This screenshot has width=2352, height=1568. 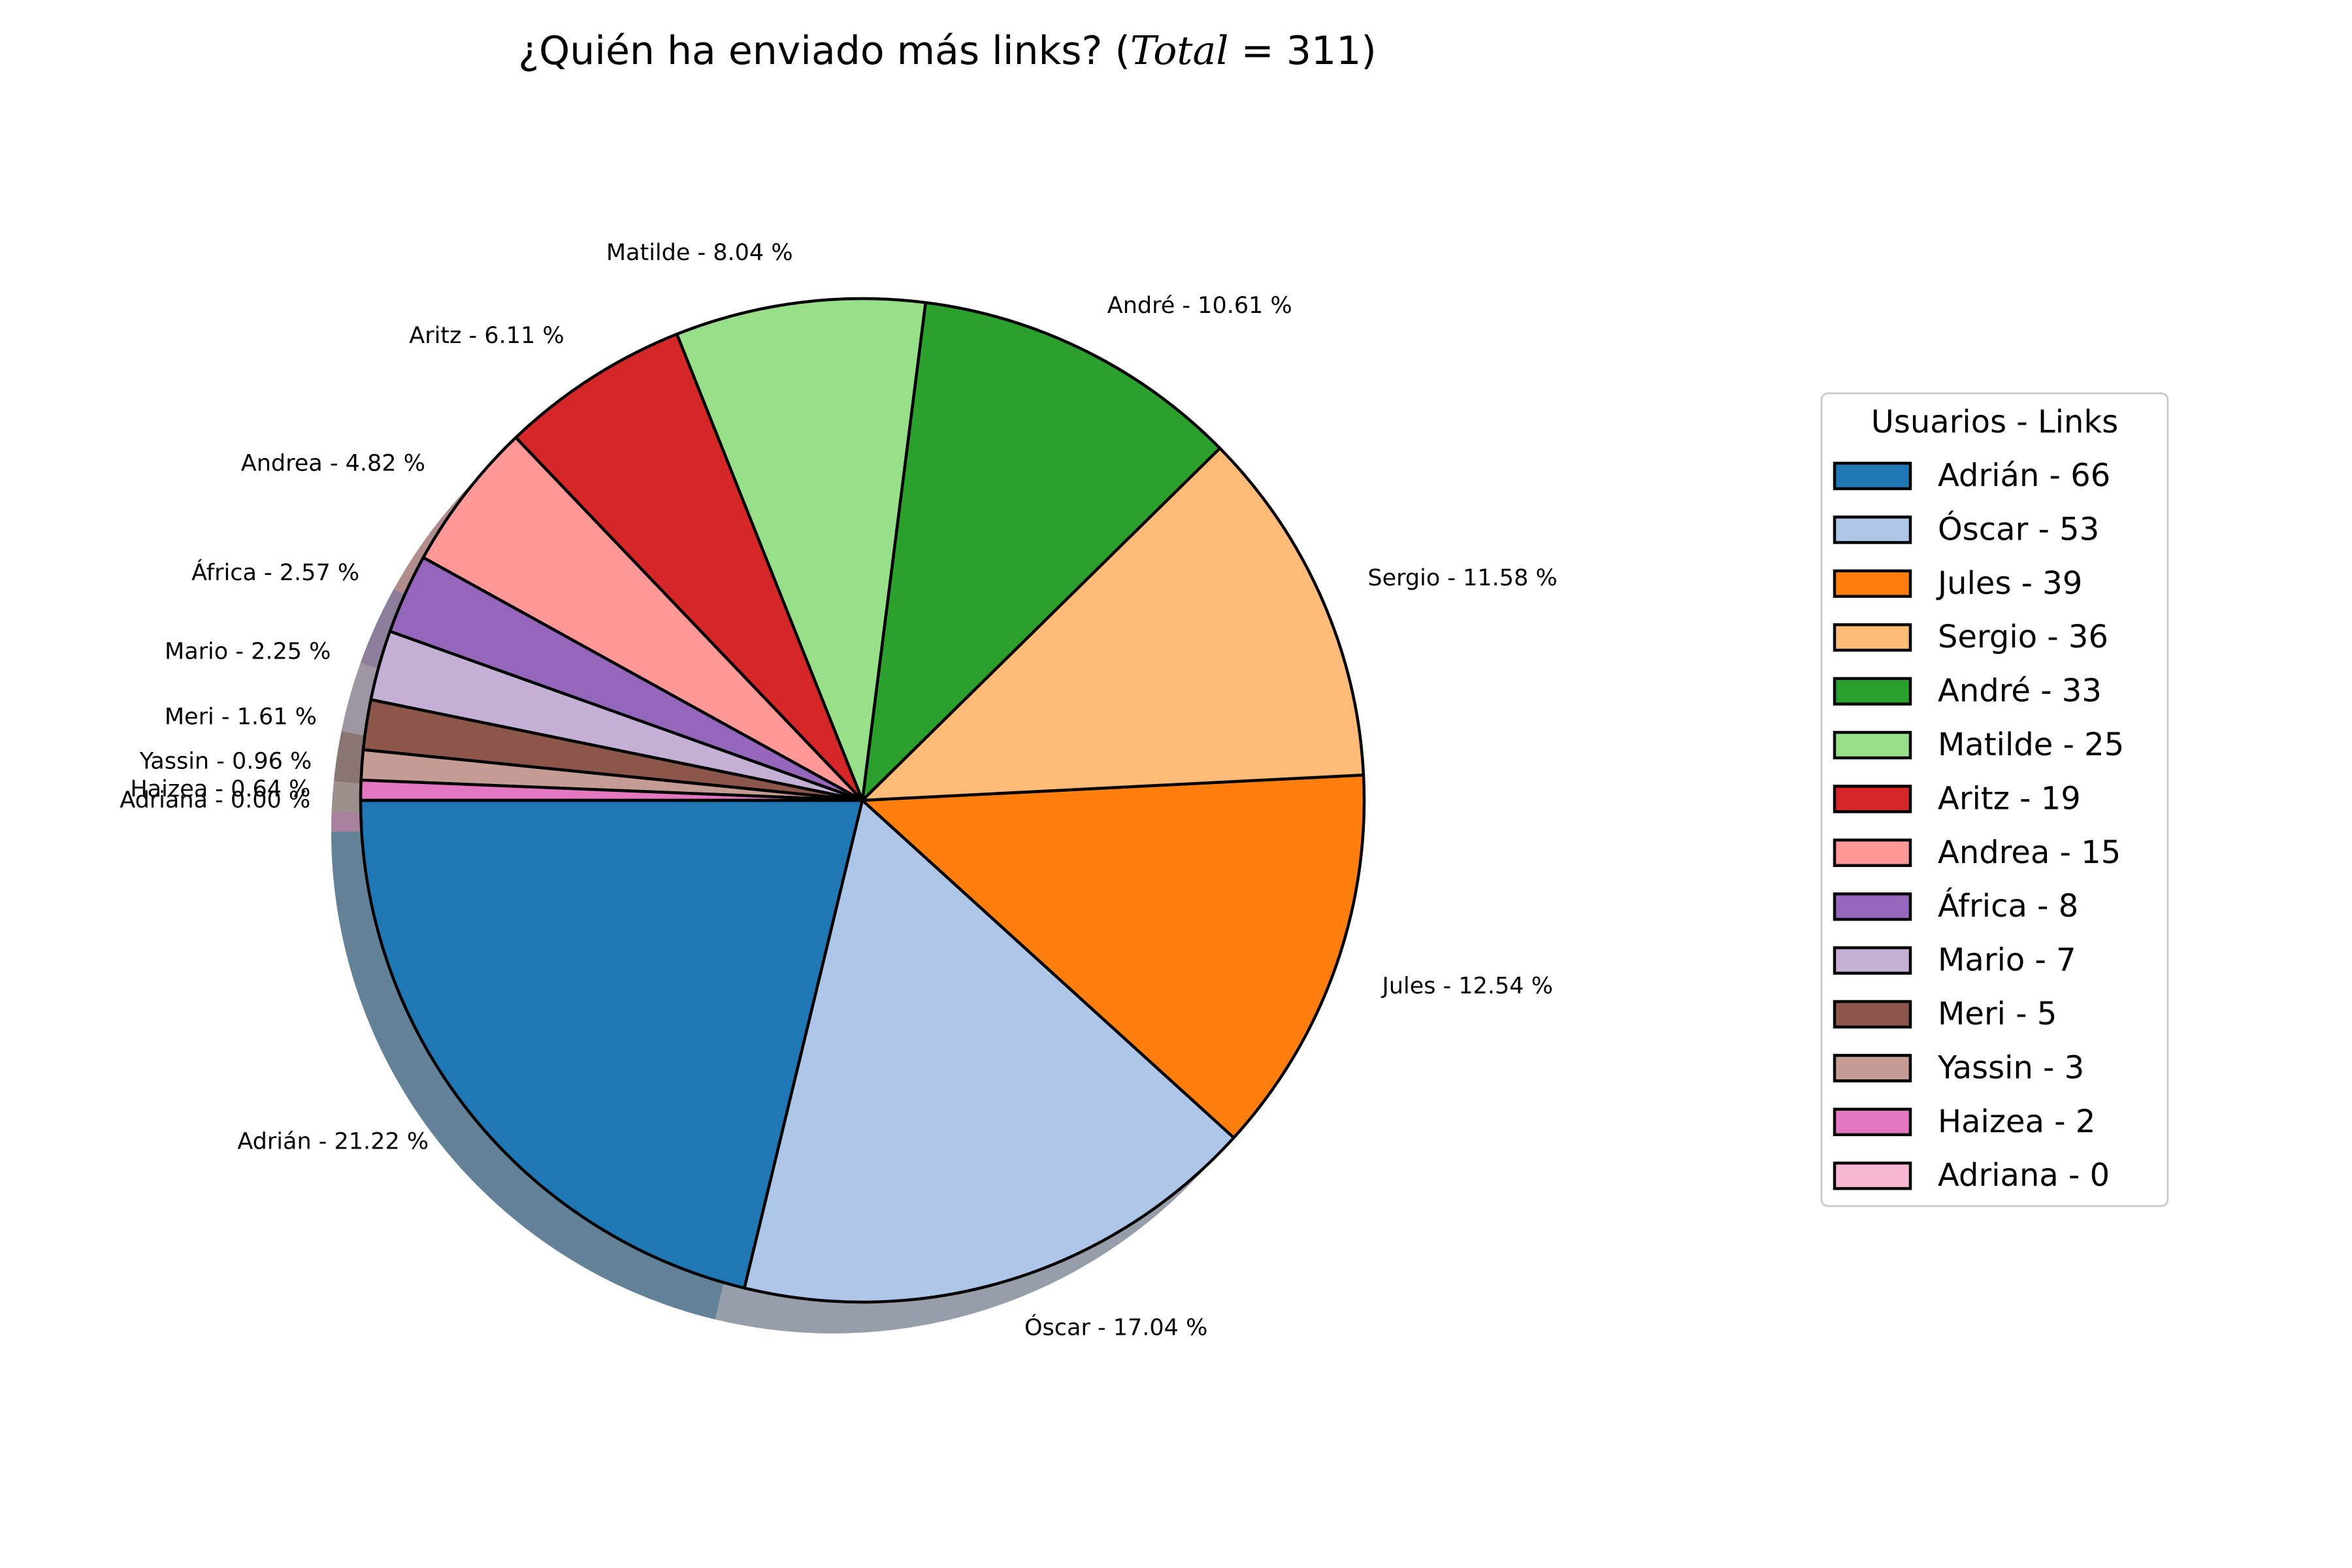 I want to click on slice-matilde, so click(x=801, y=549).